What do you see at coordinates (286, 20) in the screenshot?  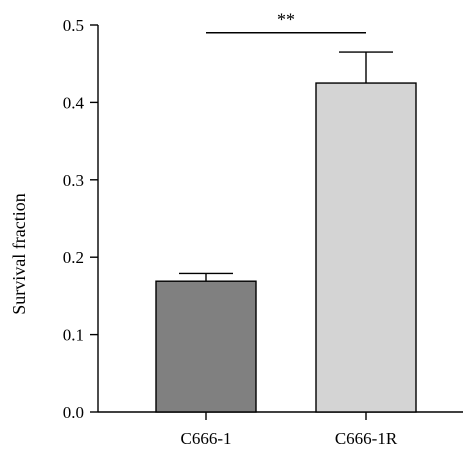 I see `significance-label: **` at bounding box center [286, 20].